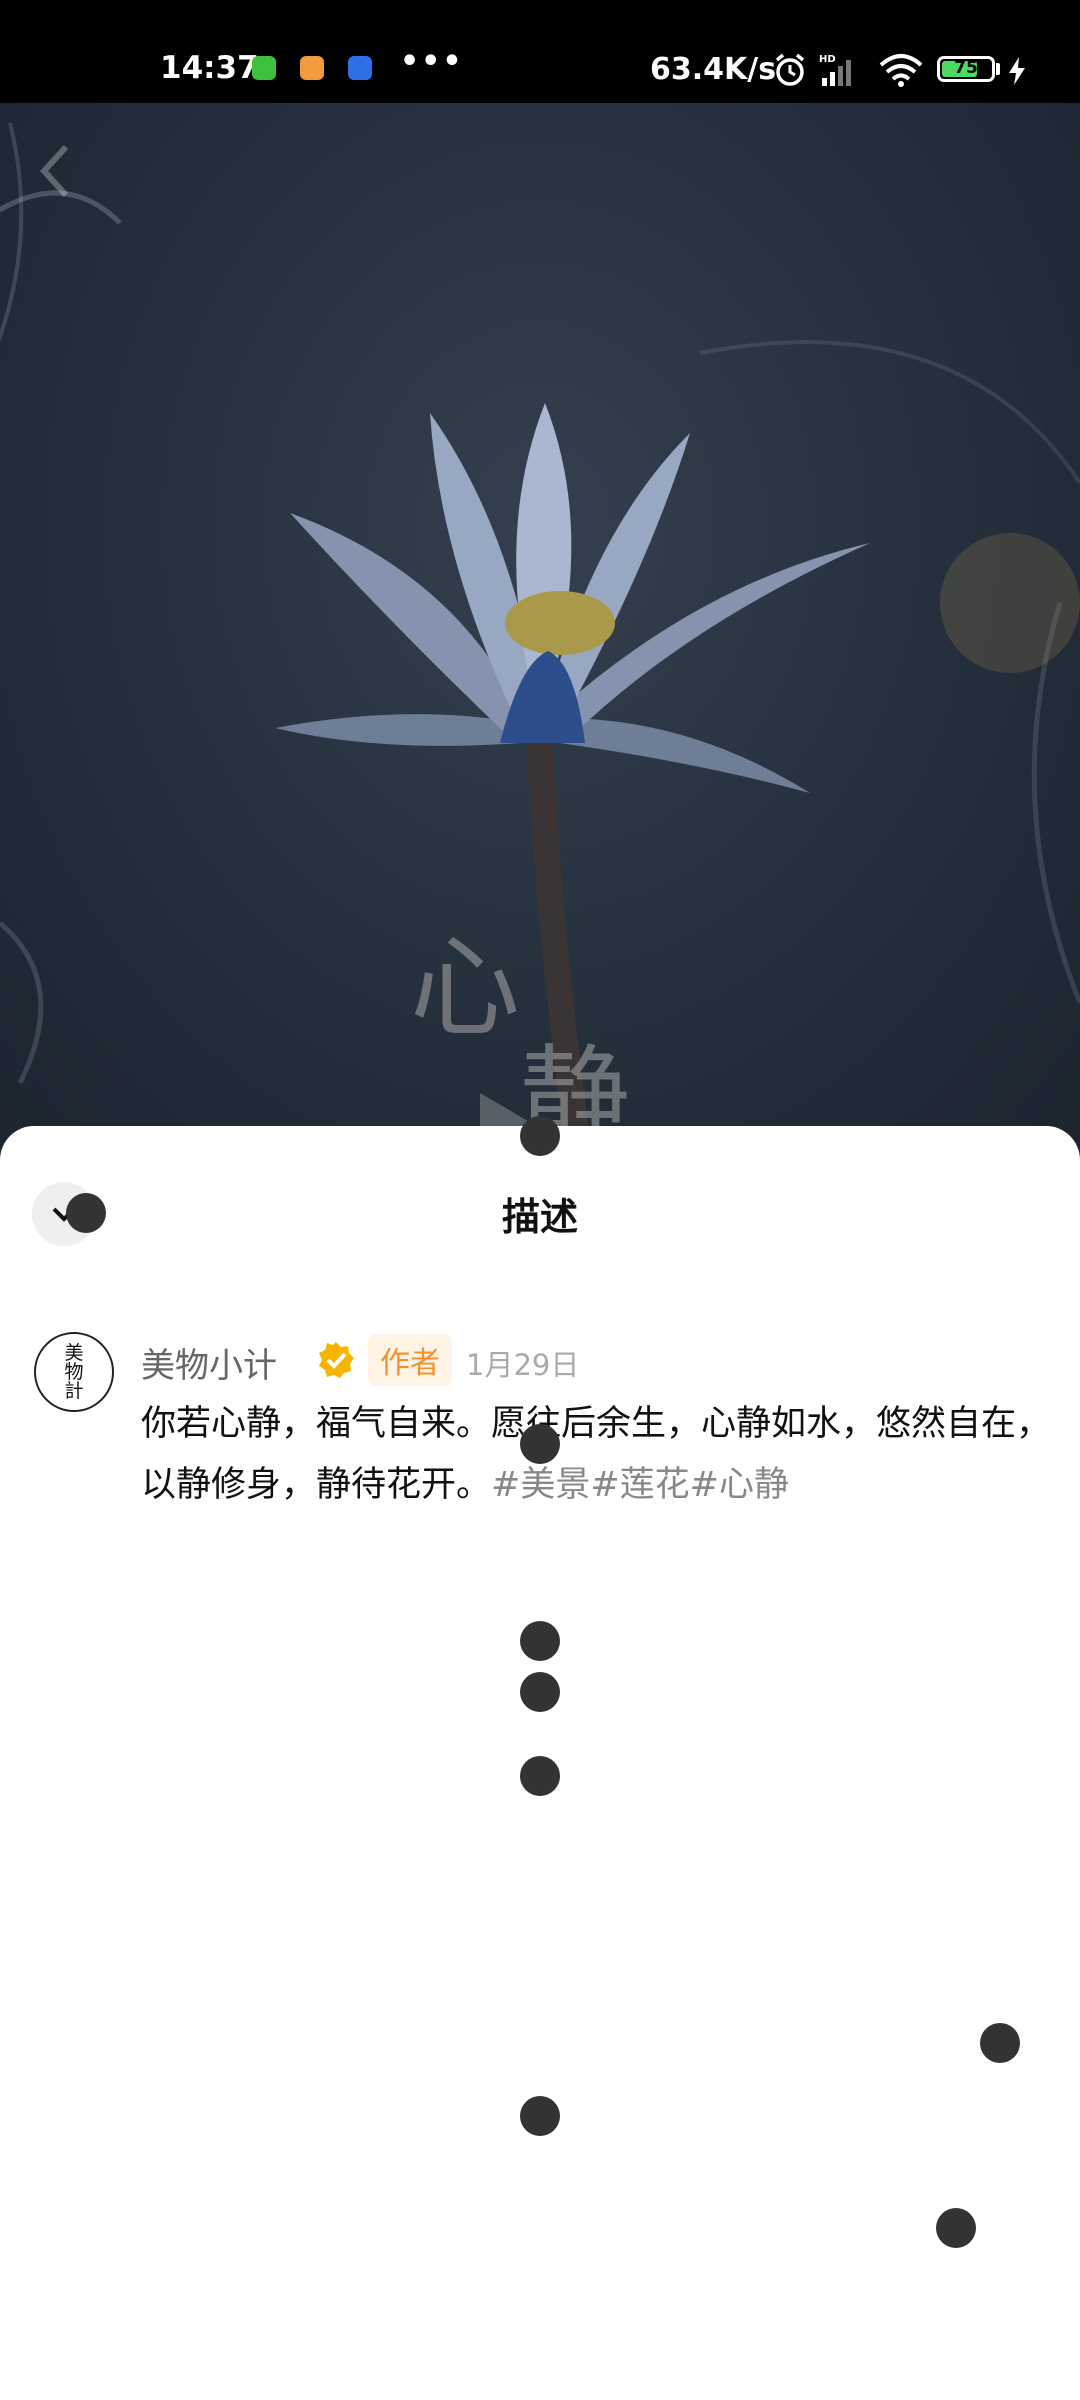  I want to click on author-avatar-logo: 美物計, so click(74, 1371).